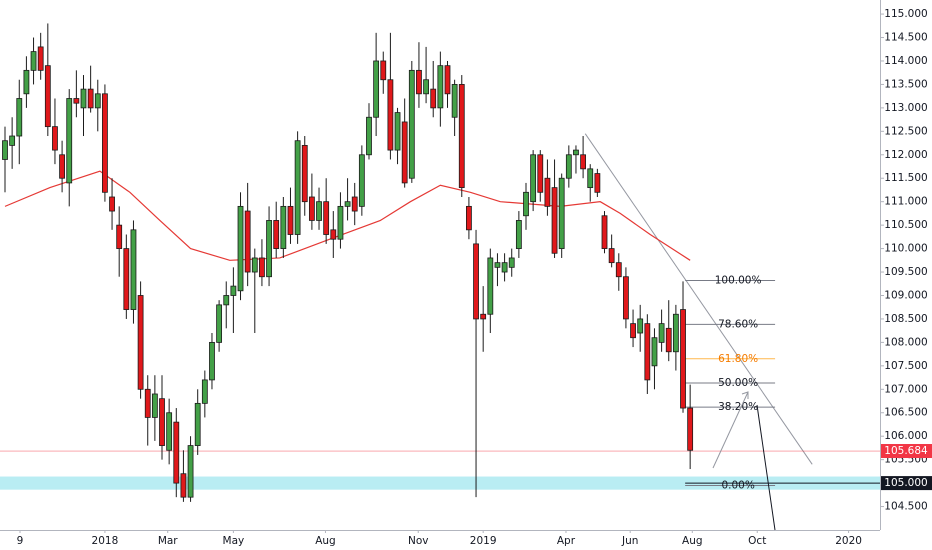  Describe the element at coordinates (905, 342) in the screenshot. I see `y-tick-label: 108.000` at that location.